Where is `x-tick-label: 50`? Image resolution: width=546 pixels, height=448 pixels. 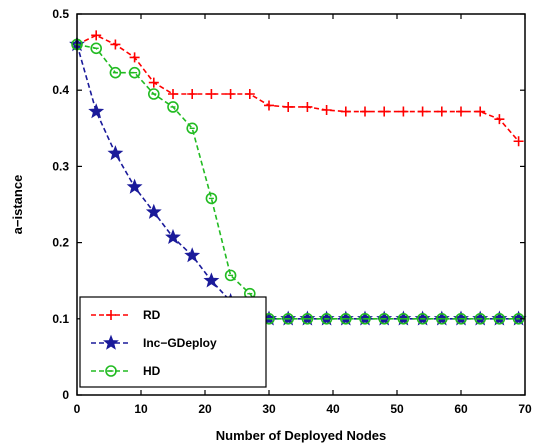
x-tick-label: 50 is located at coordinates (397, 409).